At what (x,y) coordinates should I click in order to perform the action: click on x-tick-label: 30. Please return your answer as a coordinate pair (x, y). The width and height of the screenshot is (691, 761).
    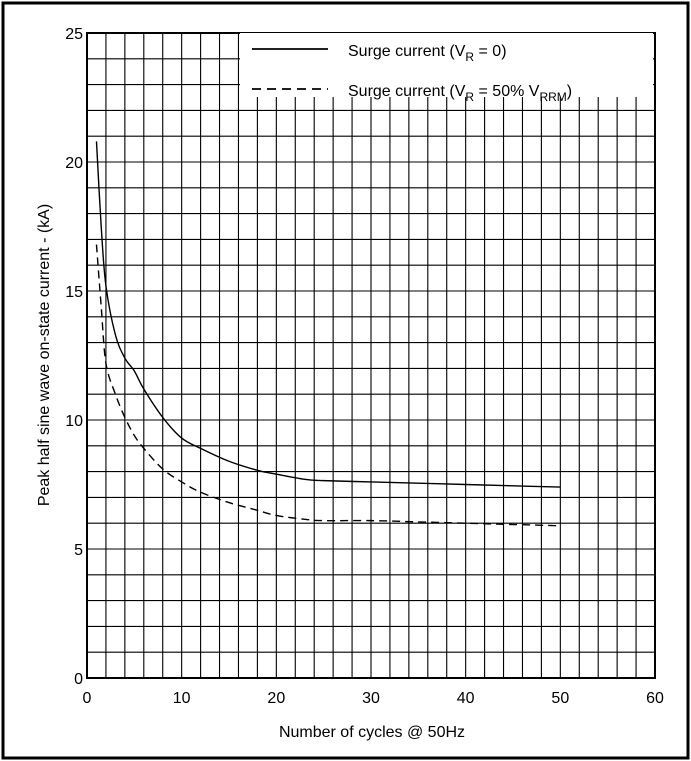
    Looking at the image, I should click on (371, 698).